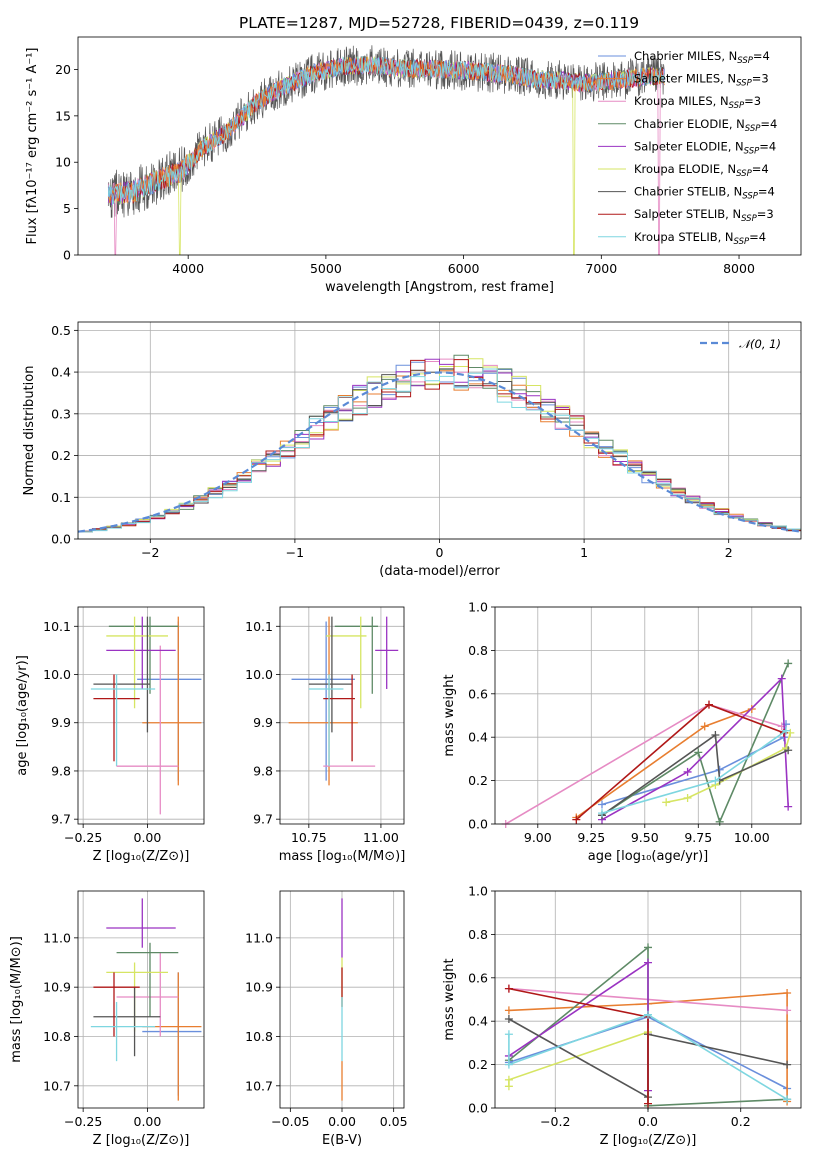 The width and height of the screenshot is (819, 1170). What do you see at coordinates (478, 977) in the screenshot?
I see `weight_vs_Z-ytick-label: 0.6` at bounding box center [478, 977].